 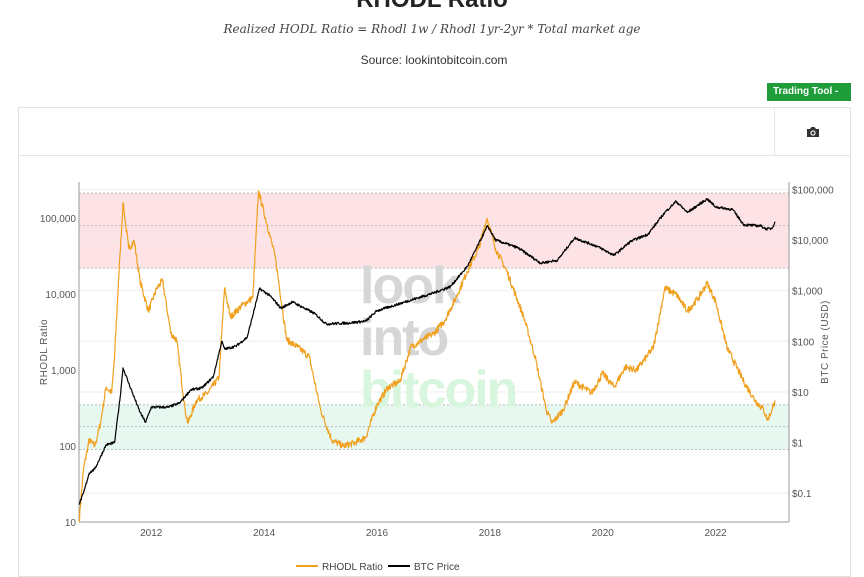 What do you see at coordinates (437, 566) in the screenshot?
I see `legend-label: BTC Price` at bounding box center [437, 566].